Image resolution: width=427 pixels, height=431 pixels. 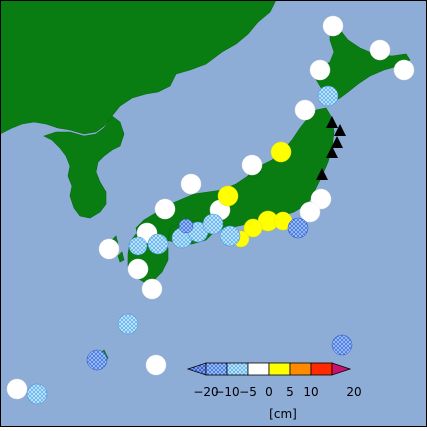 I want to click on triangle-markers, so click(x=331, y=148).